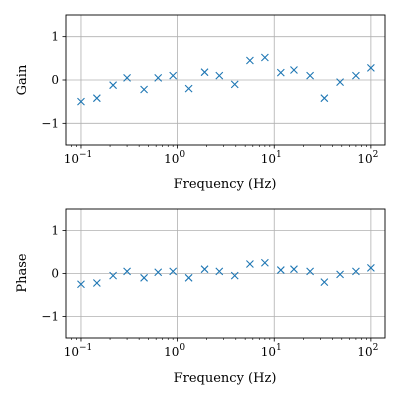  What do you see at coordinates (78, 158) in the screenshot?
I see `gain-x-tick-label: 10⁻¹` at bounding box center [78, 158].